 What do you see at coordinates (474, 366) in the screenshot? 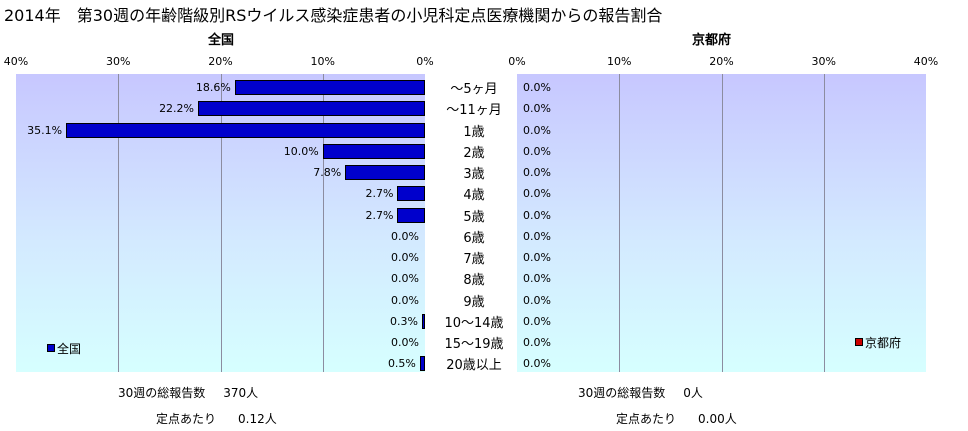
I see `category-label: 20歳以上` at bounding box center [474, 366].